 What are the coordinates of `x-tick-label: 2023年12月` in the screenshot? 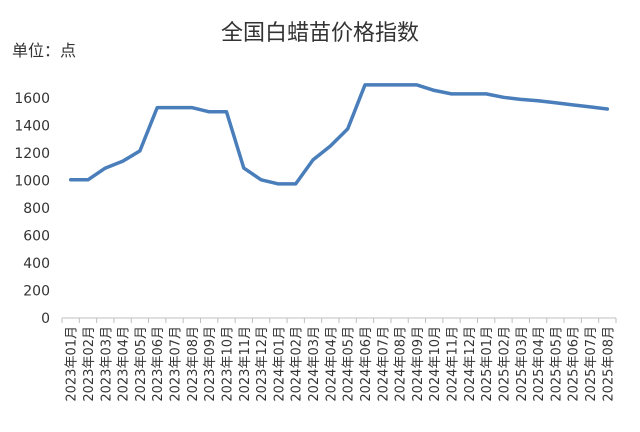 It's located at (262, 364).